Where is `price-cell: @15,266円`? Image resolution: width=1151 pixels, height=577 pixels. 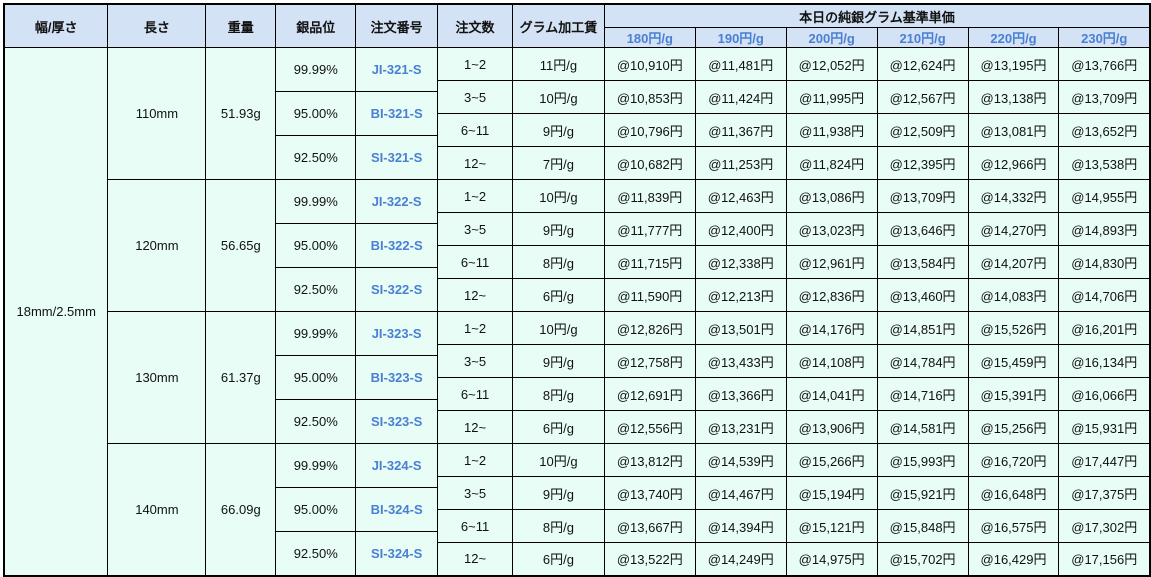 price-cell: @15,266円 is located at coordinates (831, 460).